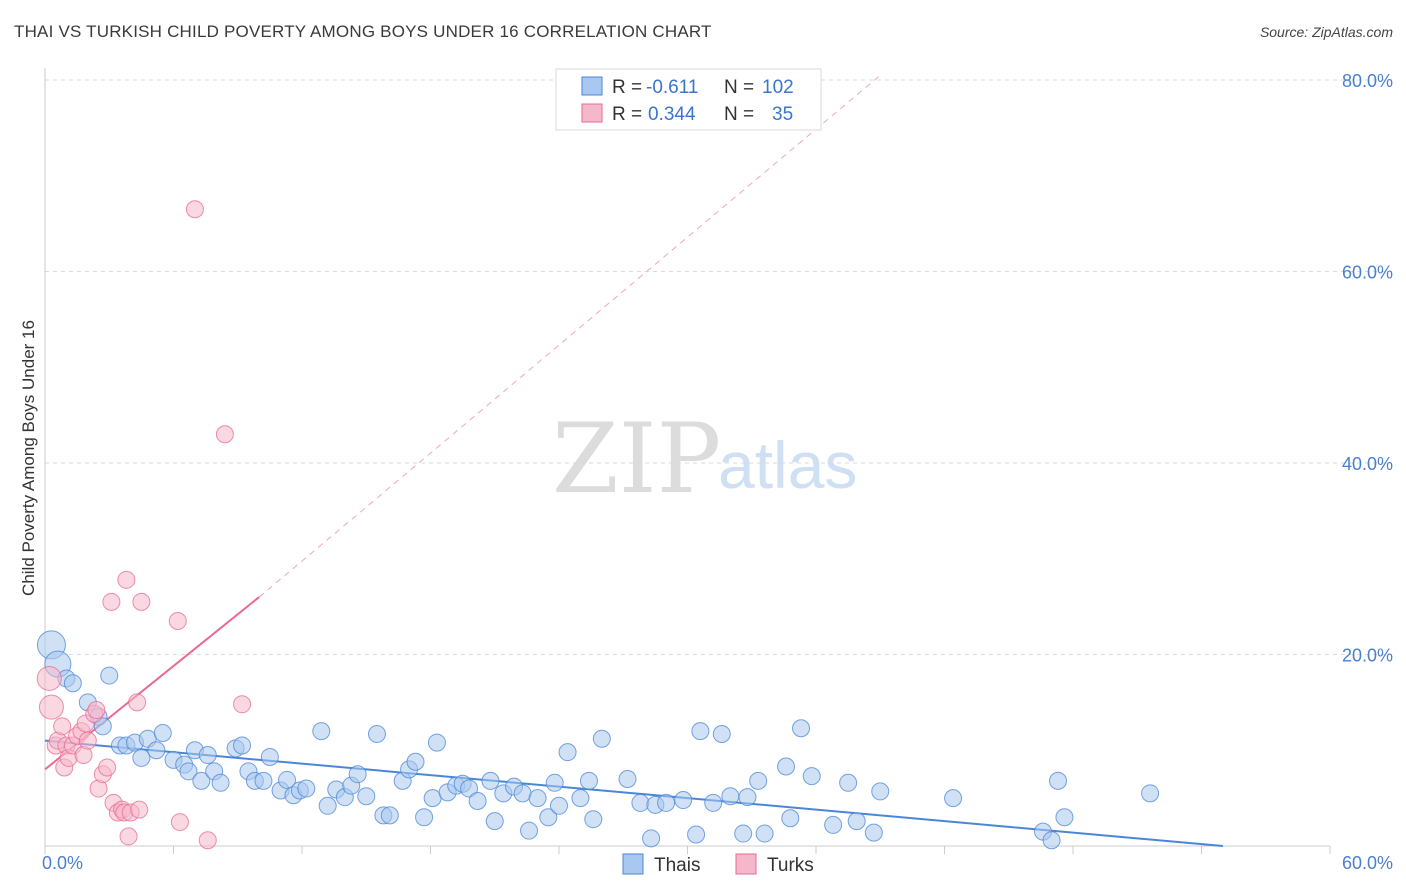 The width and height of the screenshot is (1406, 892). What do you see at coordinates (778, 87) in the screenshot?
I see `legend-n-value-1: 102` at bounding box center [778, 87].